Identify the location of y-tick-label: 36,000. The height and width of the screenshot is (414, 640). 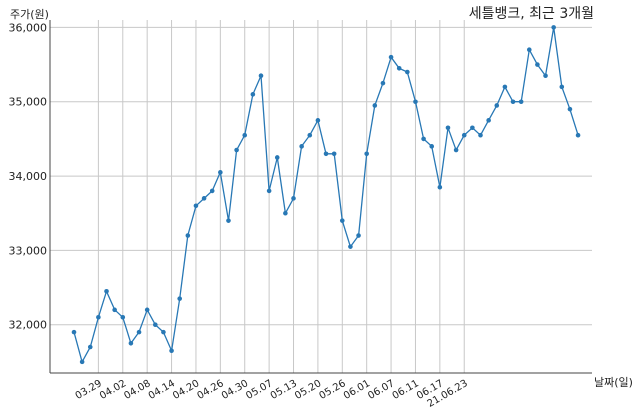
(28, 27).